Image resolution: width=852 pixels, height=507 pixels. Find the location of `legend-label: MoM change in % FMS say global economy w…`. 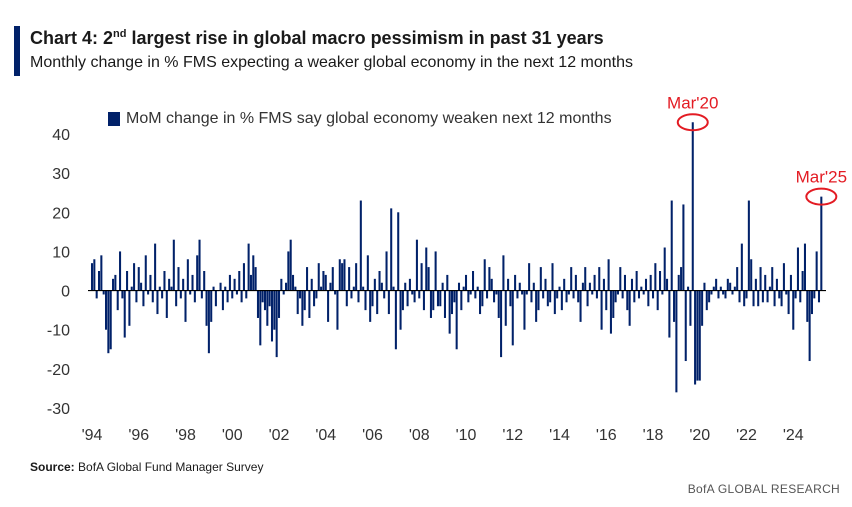

legend-label: MoM change in % FMS say global economy w… is located at coordinates (369, 118).